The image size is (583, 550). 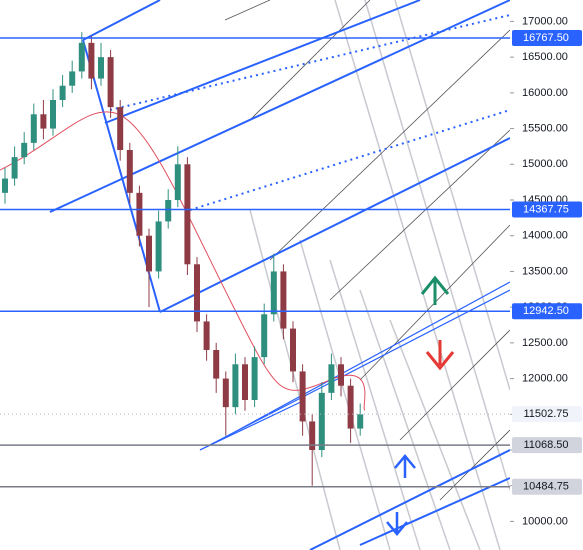 What do you see at coordinates (545, 343) in the screenshot?
I see `y-tick-label: 12500.00` at bounding box center [545, 343].